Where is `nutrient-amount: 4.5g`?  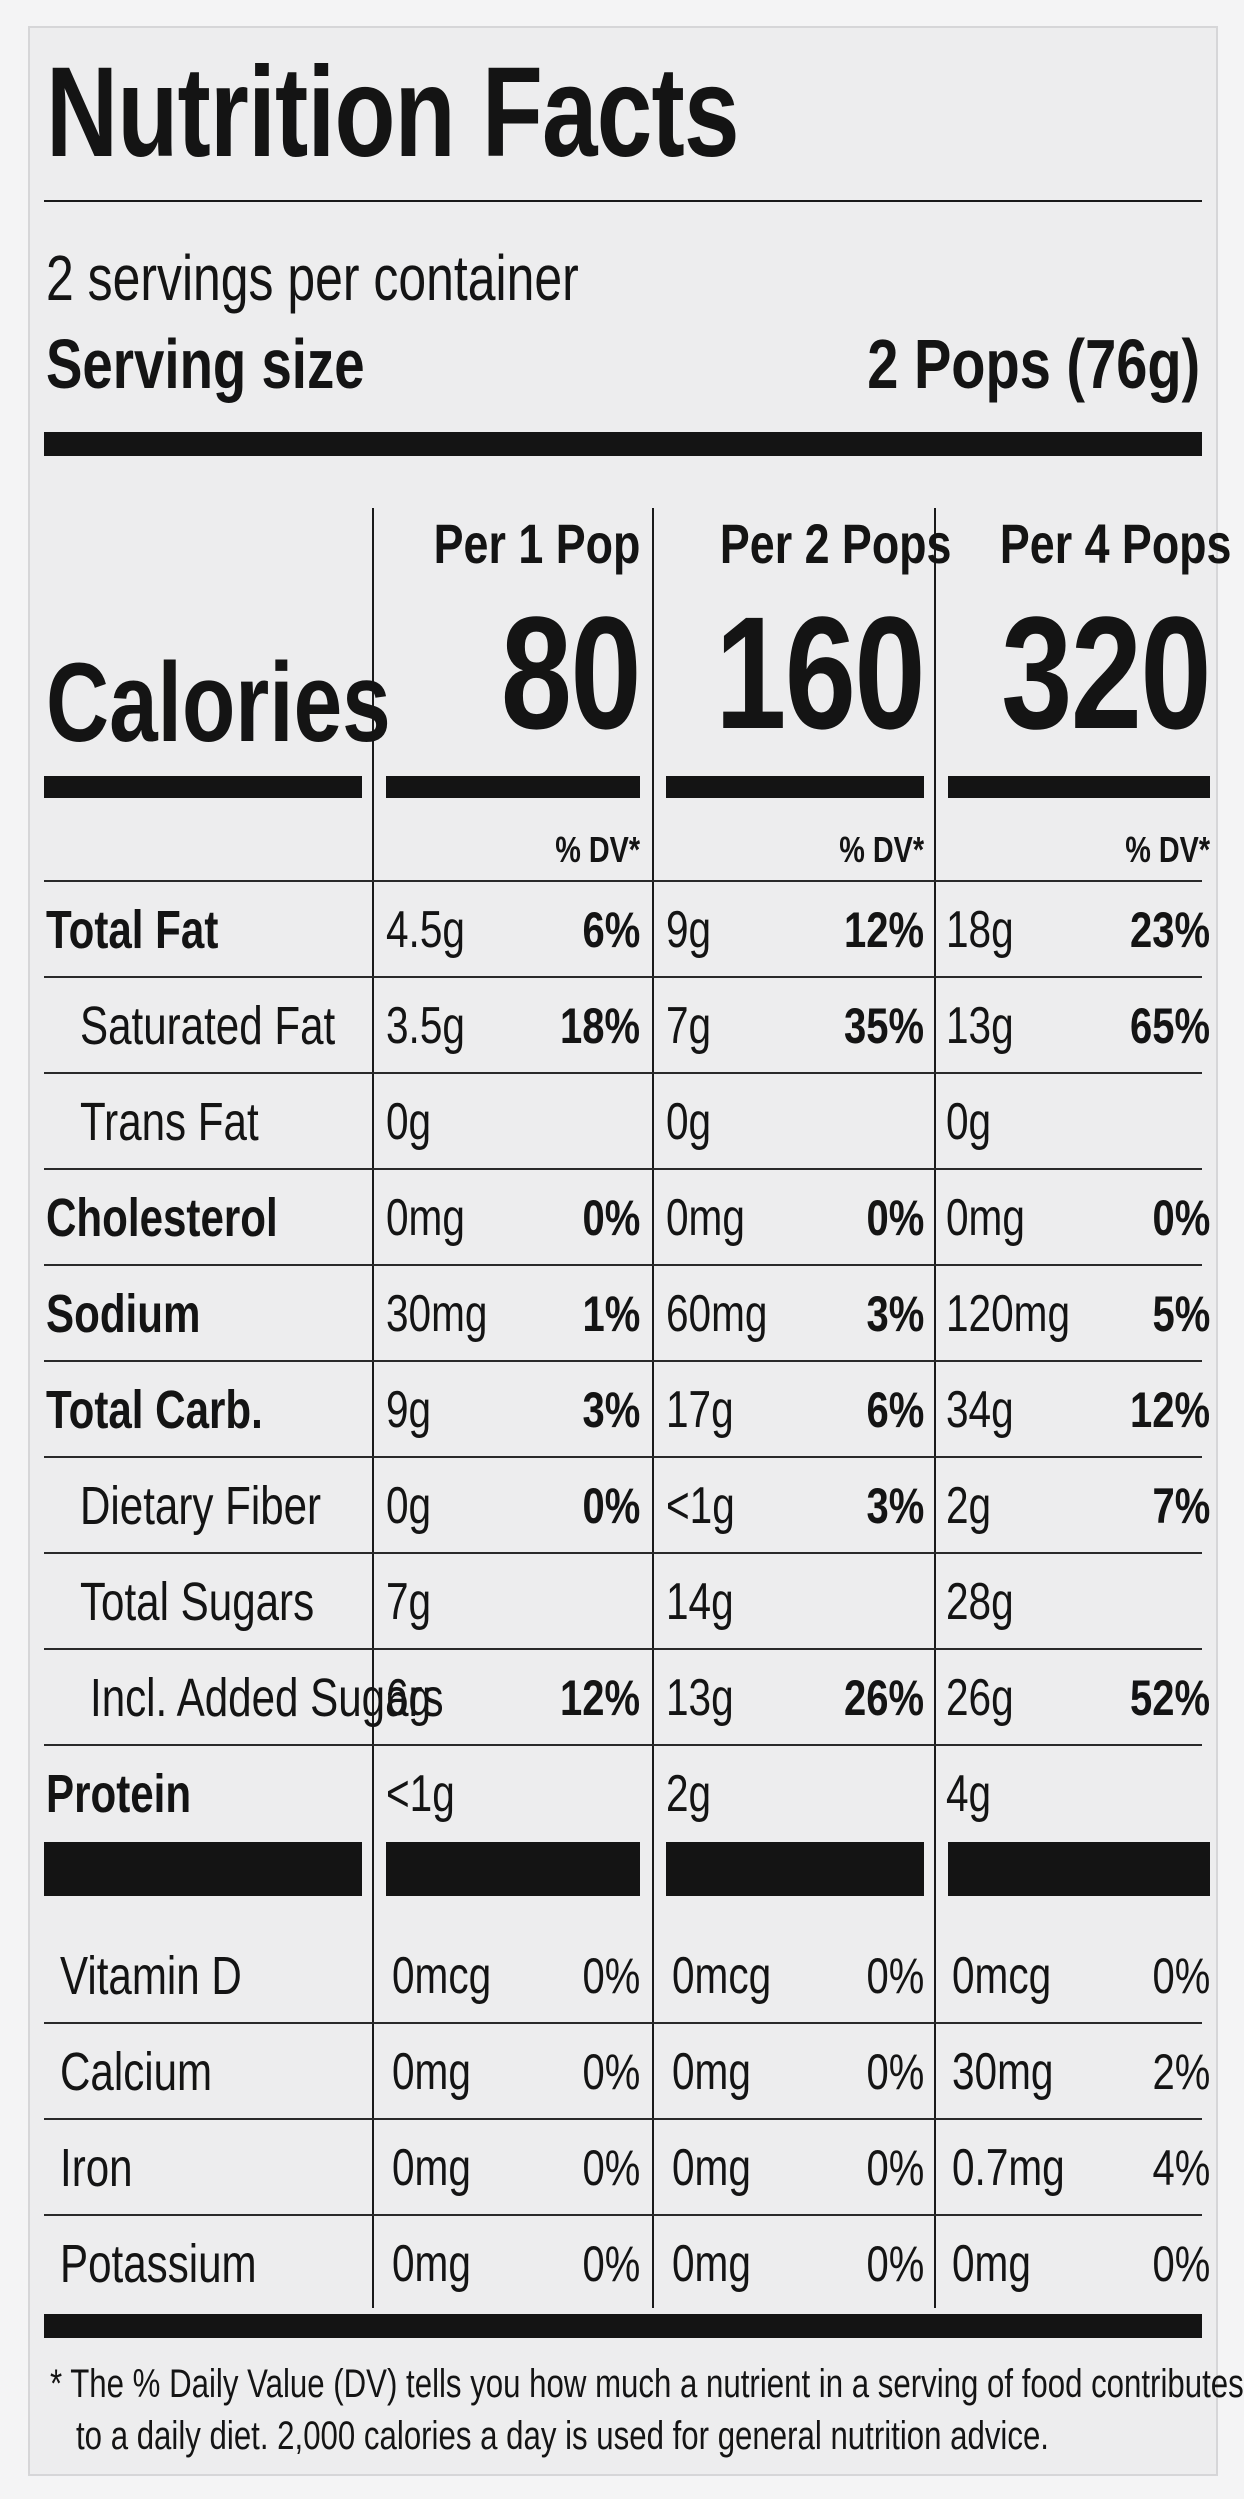
nutrient-amount: 4.5g is located at coordinates (425, 930).